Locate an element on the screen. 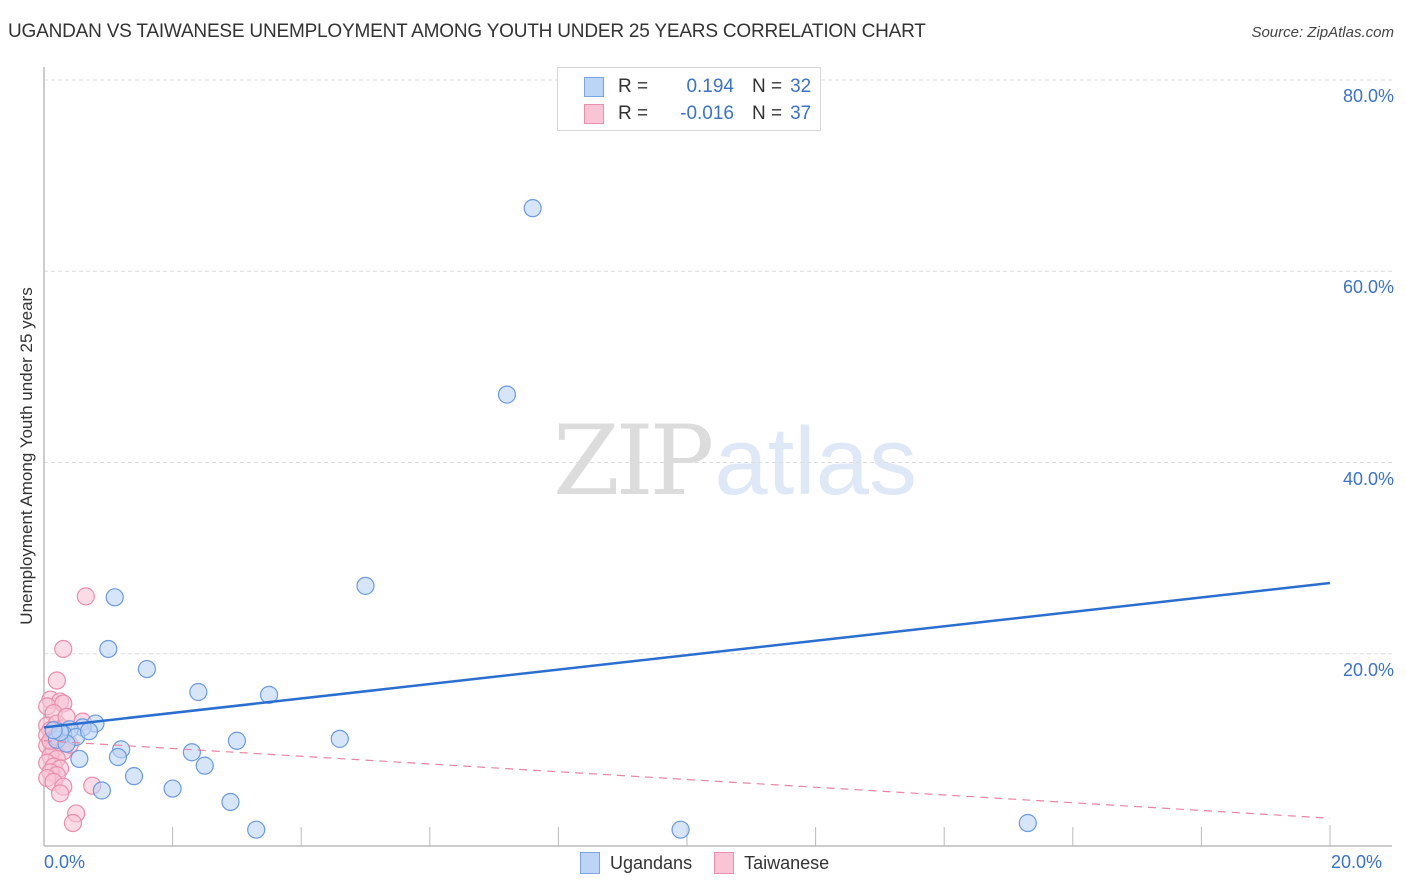 The height and width of the screenshot is (892, 1406). legend-item-ugandans: Ugandans is located at coordinates (636, 863).